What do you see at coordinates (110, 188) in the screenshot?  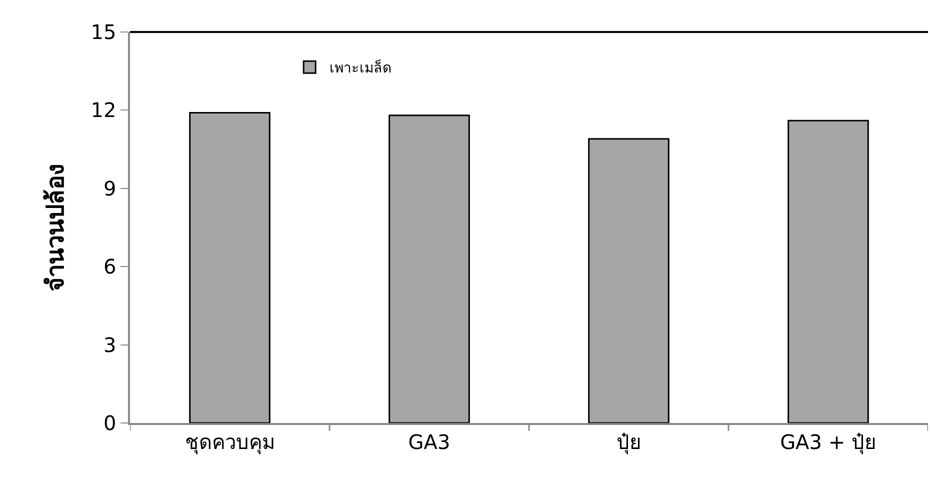 I see `y-tick-label: 9` at bounding box center [110, 188].